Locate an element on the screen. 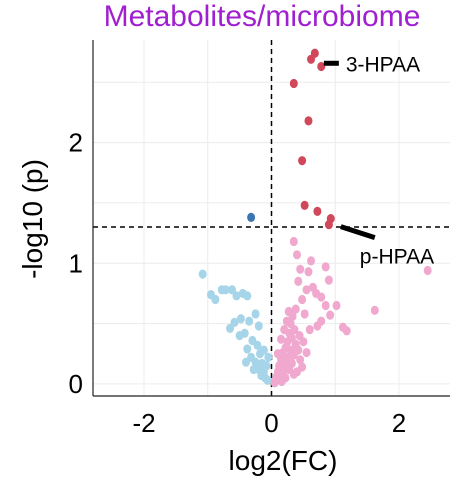 This screenshot has width=471, height=484. y-tick-label: 0 is located at coordinates (76, 384).